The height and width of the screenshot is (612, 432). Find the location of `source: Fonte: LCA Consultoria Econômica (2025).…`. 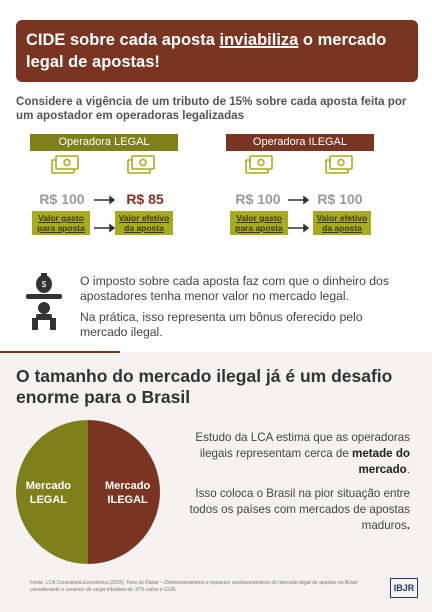

source: Fonte: LCA Consultoria Econômica (2025).… is located at coordinates (194, 586).